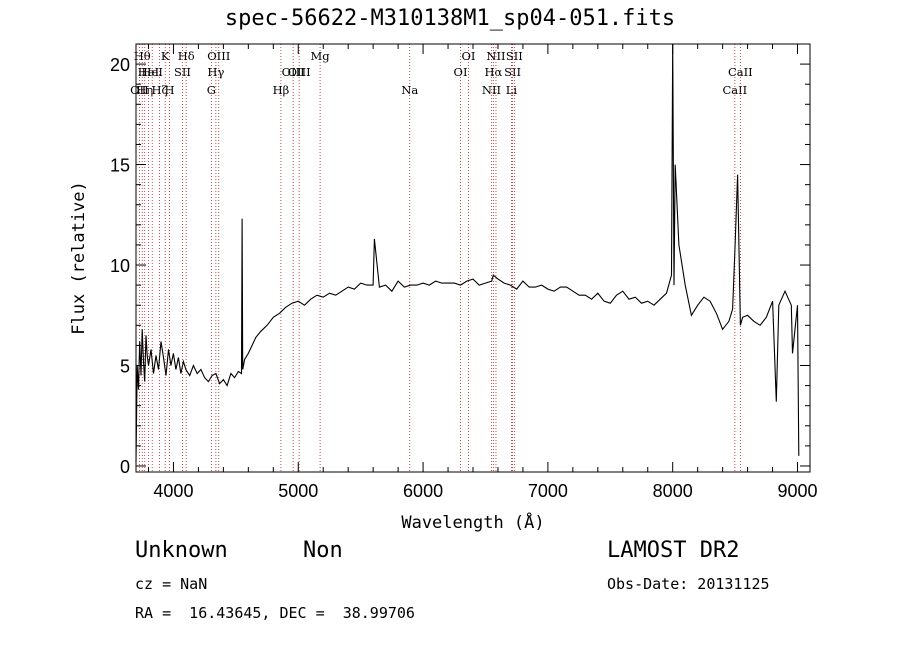  Describe the element at coordinates (144, 90) in the screenshot. I see `spectral-line-label: Hη` at that location.